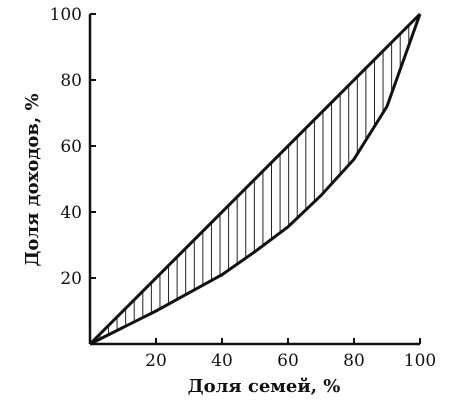  Describe the element at coordinates (222, 361) in the screenshot. I see `x-tick-label: 40` at that location.